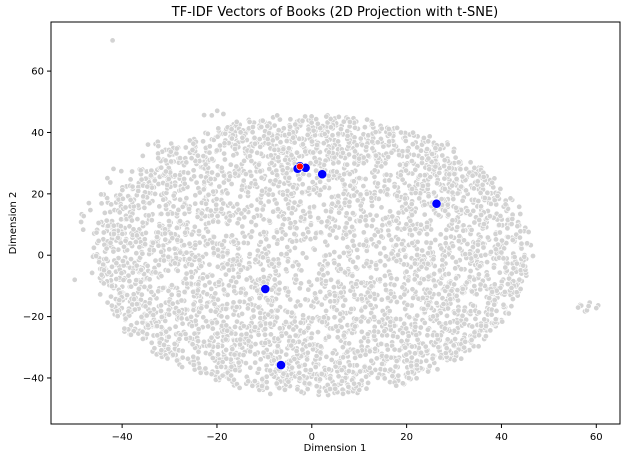 The height and width of the screenshot is (459, 627). I want to click on x-axis-label: Dimension 1, so click(335, 448).